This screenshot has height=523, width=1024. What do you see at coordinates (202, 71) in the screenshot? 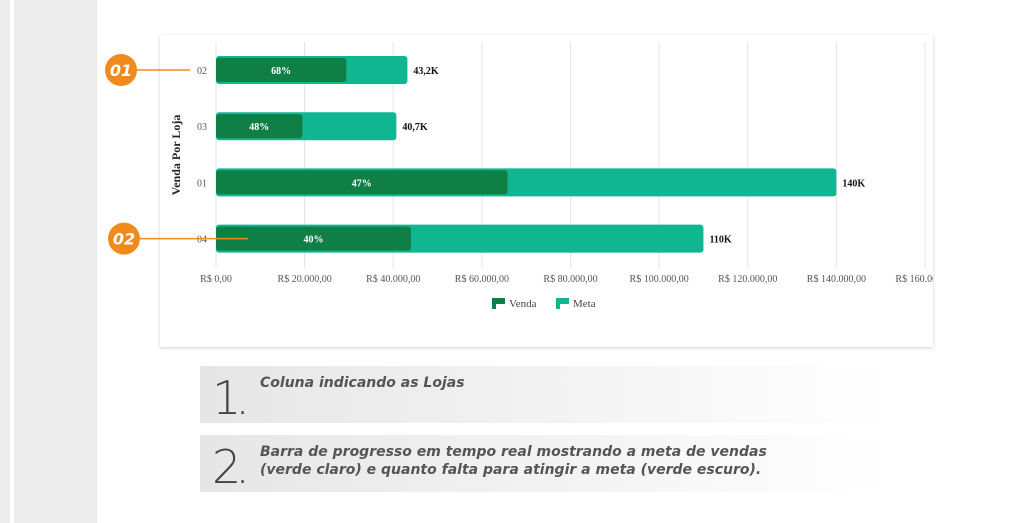
I see `y-tick-label: 02` at bounding box center [202, 71].